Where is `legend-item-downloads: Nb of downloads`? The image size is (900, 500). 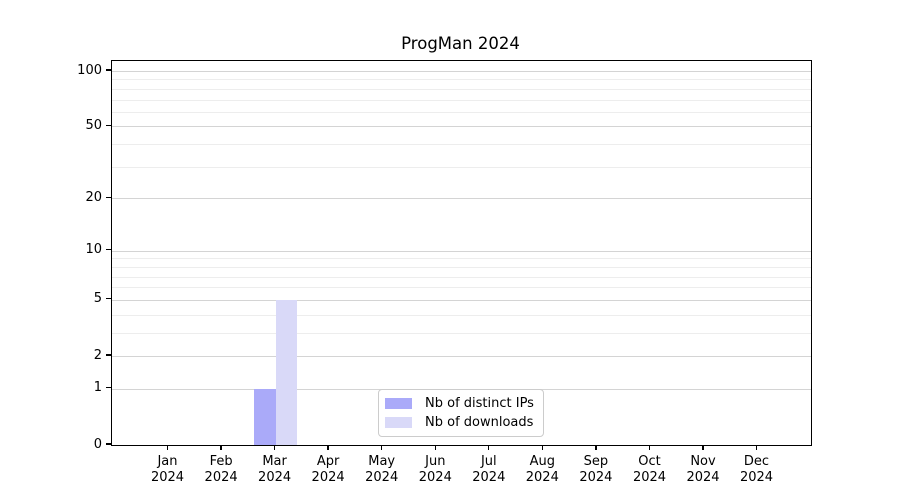
legend-item-downloads: Nb of downloads is located at coordinates (460, 422).